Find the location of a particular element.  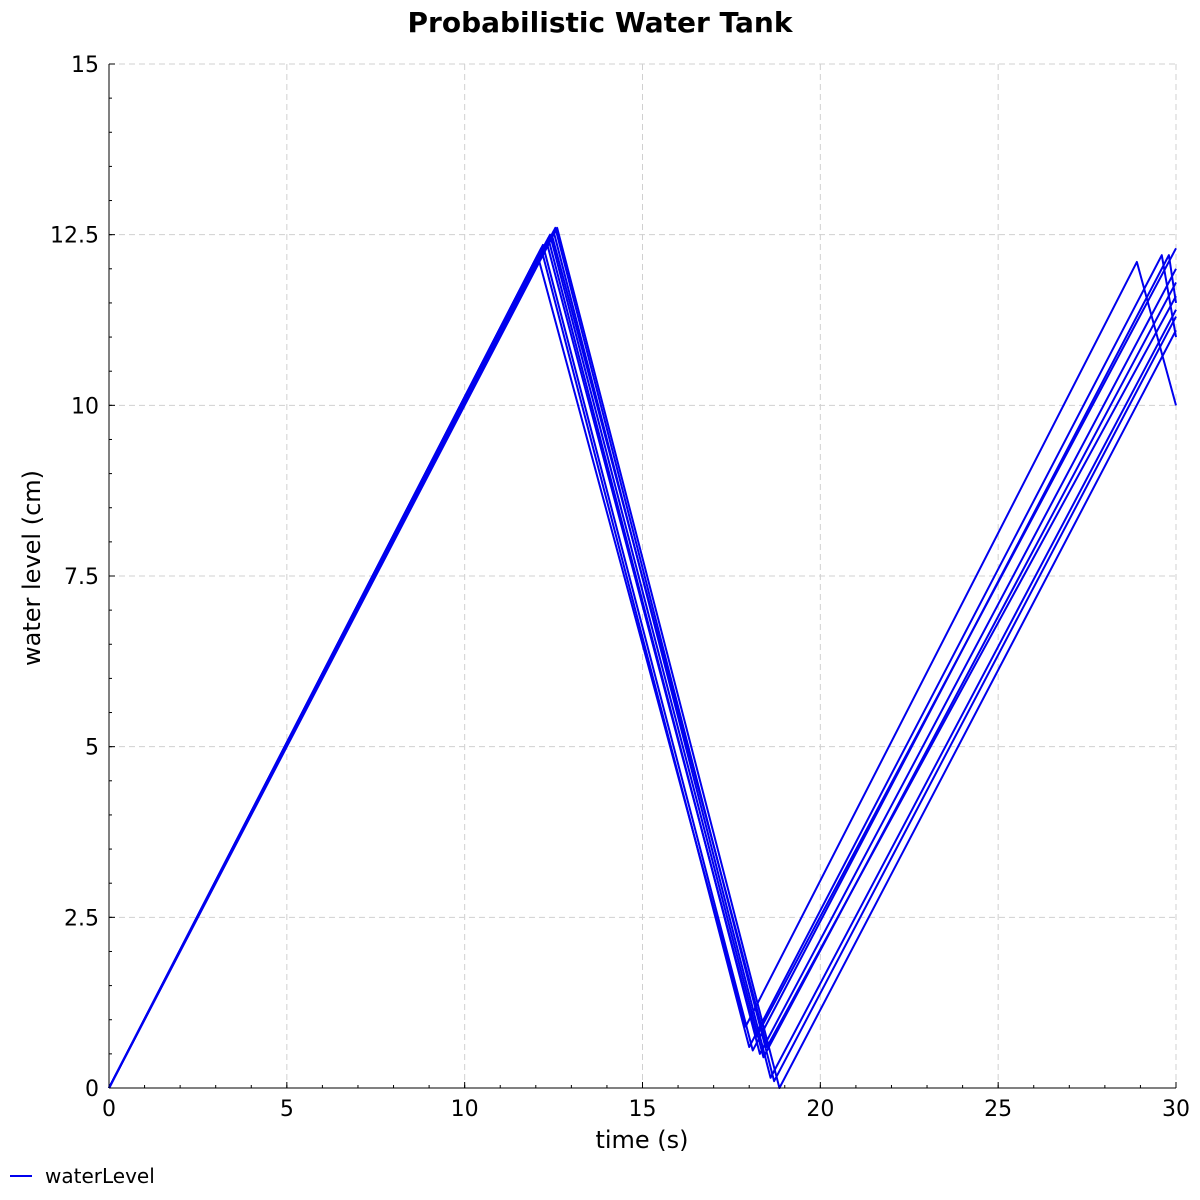

y-tick-label: 2.5 is located at coordinates (81, 918).